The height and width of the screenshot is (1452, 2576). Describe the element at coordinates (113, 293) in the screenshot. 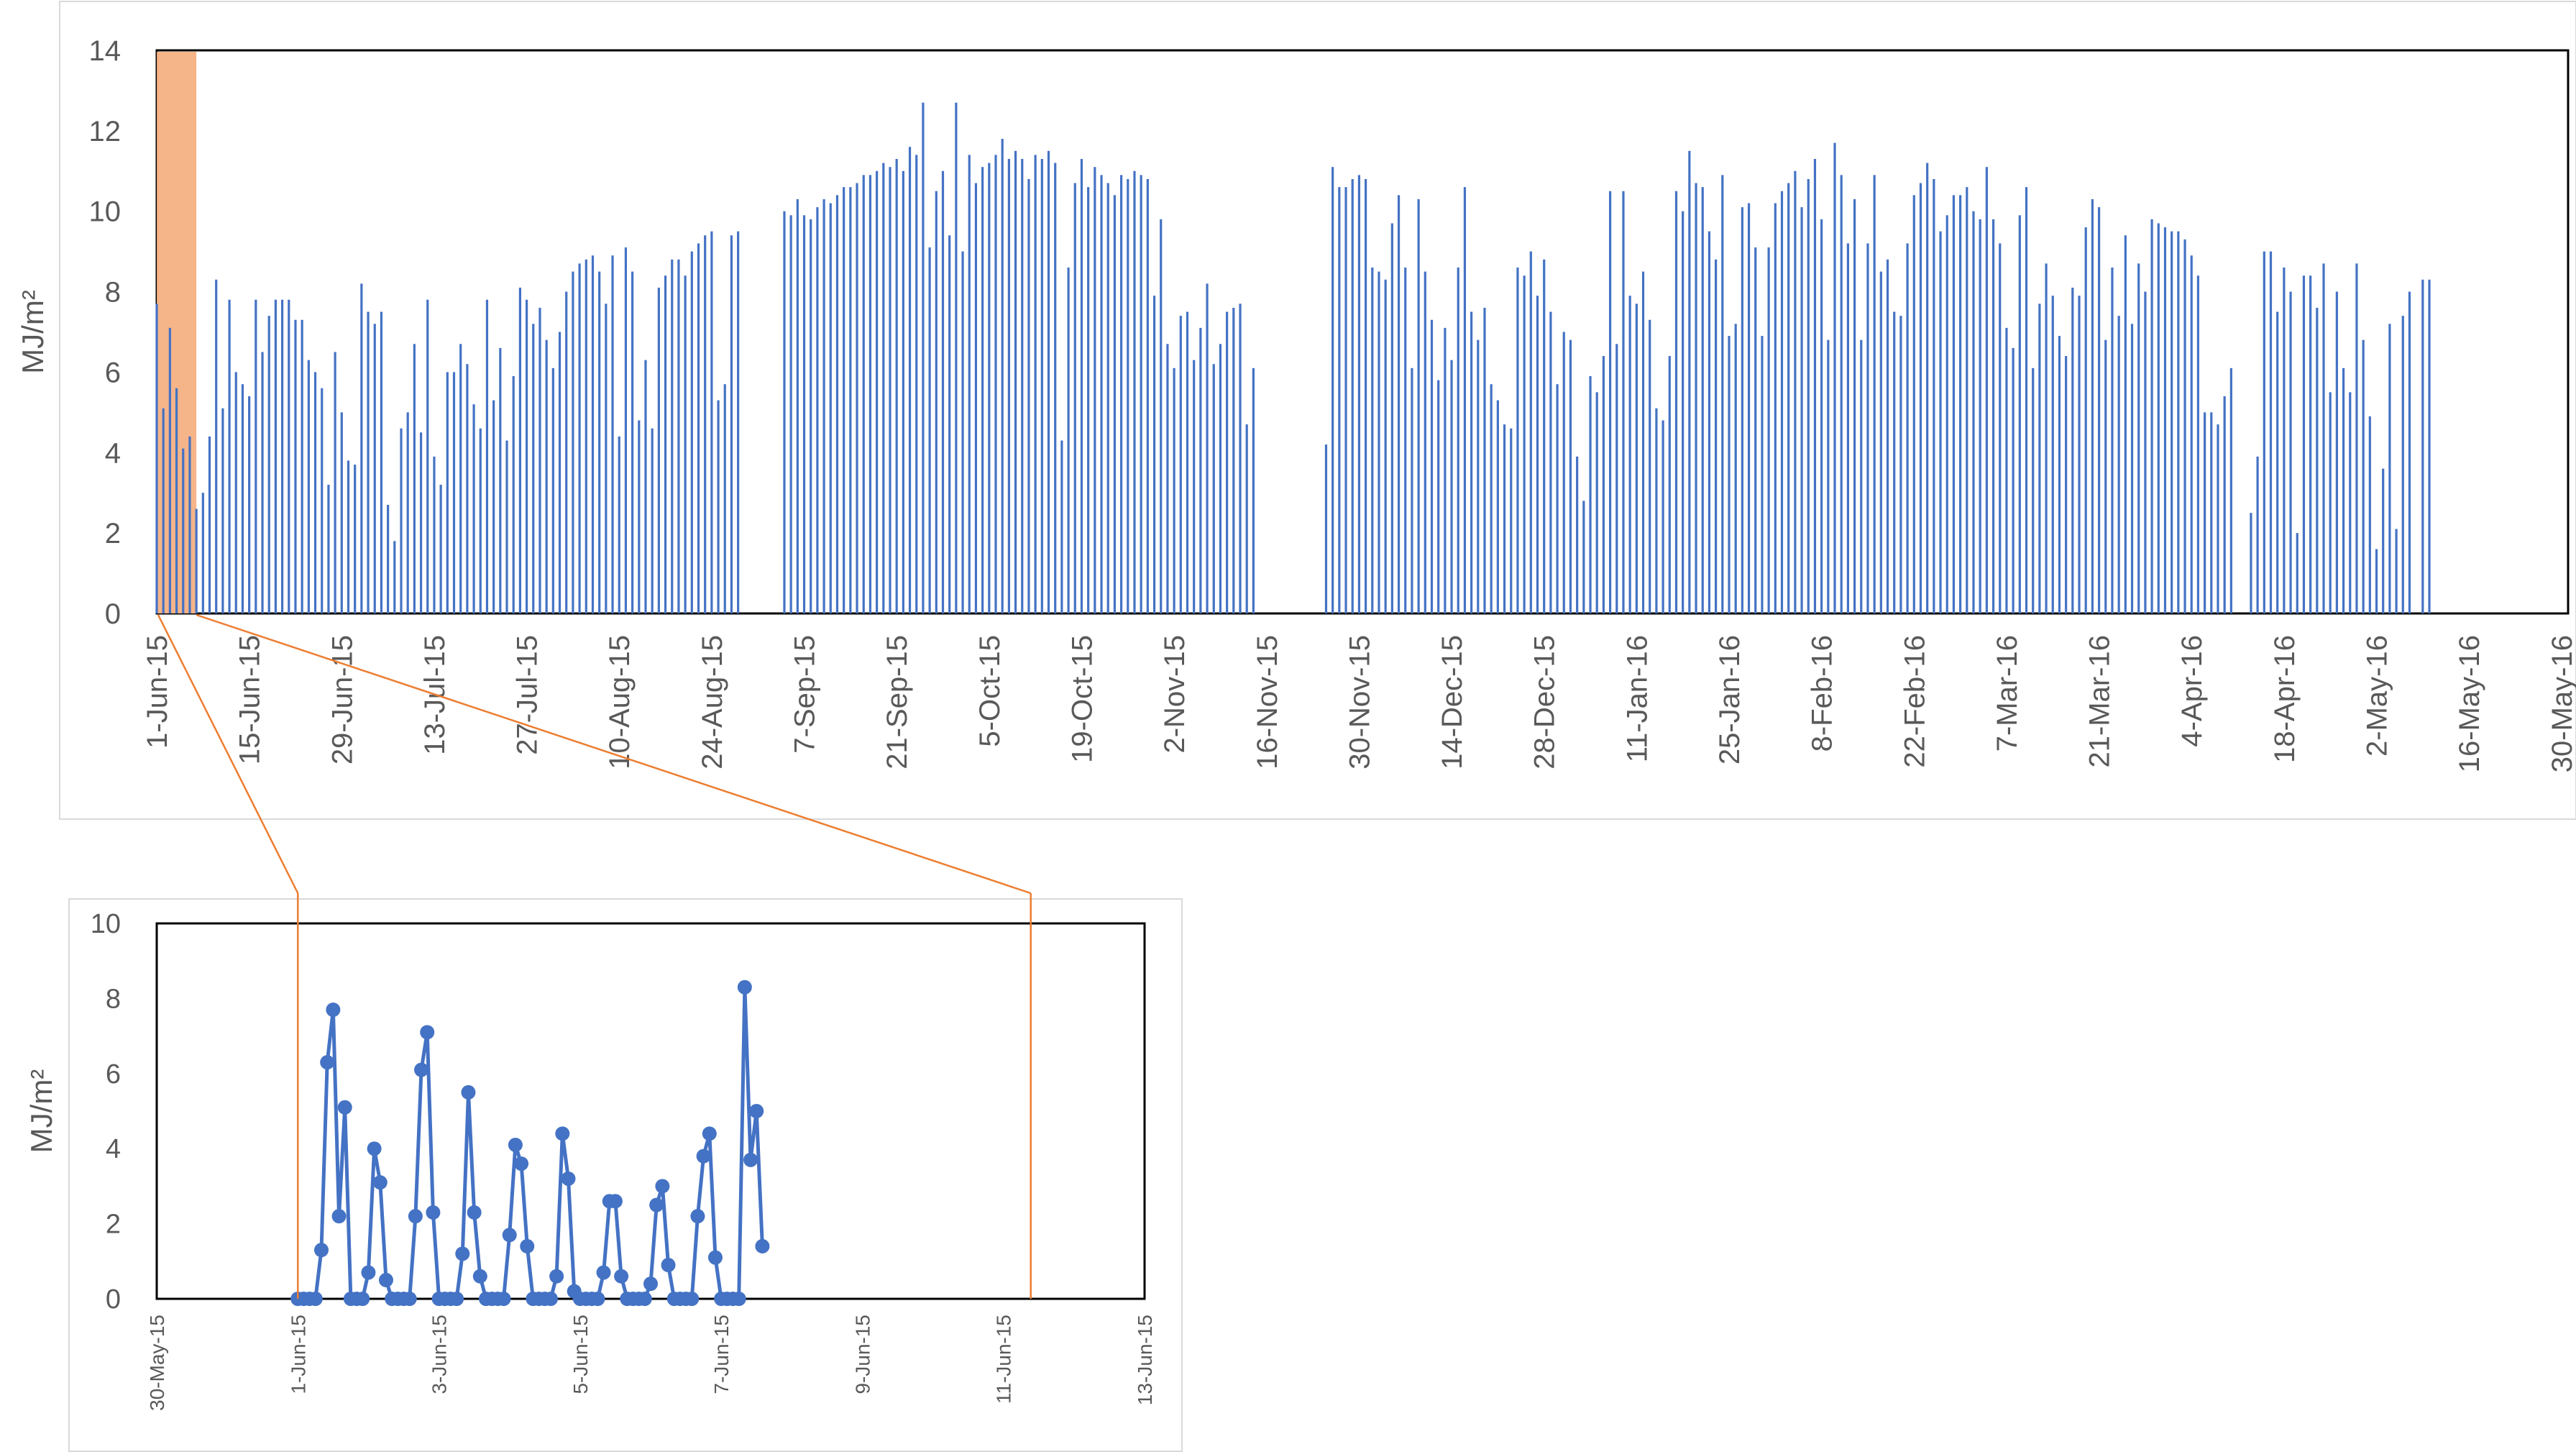

I see `main-y-tick-label: 8` at that location.